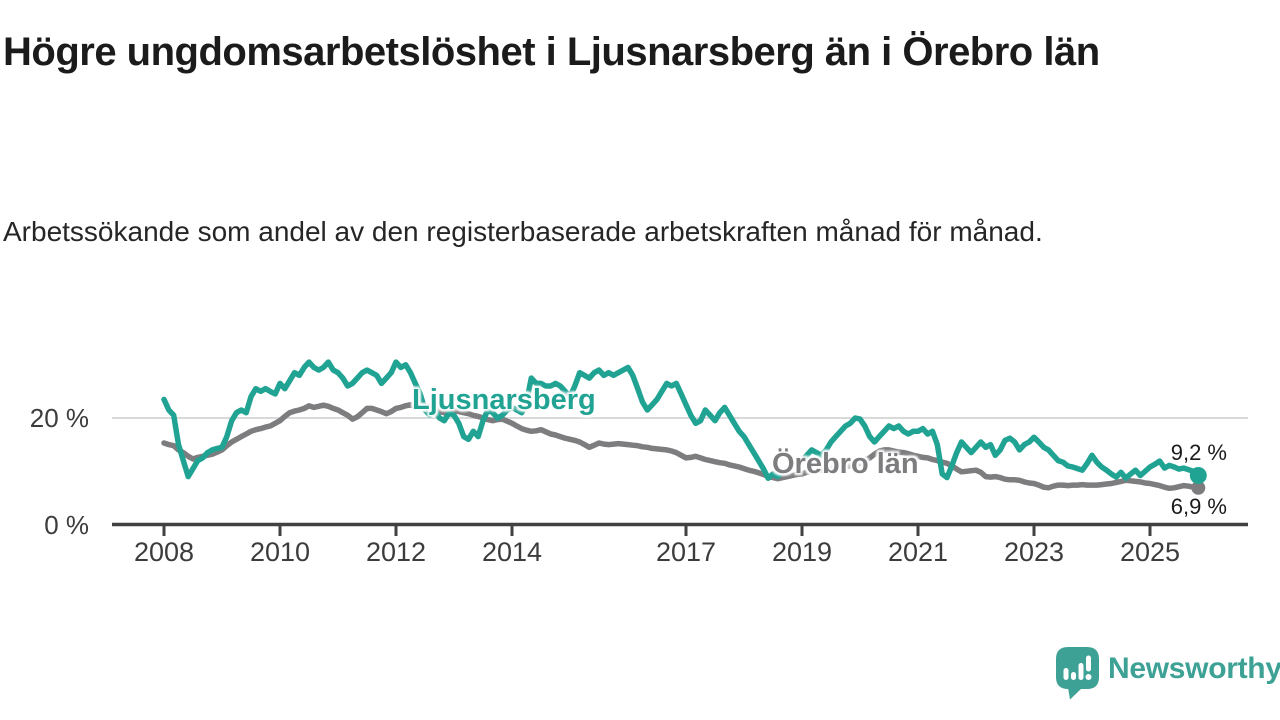  I want to click on series-line-orebro-lan, so click(681, 446).